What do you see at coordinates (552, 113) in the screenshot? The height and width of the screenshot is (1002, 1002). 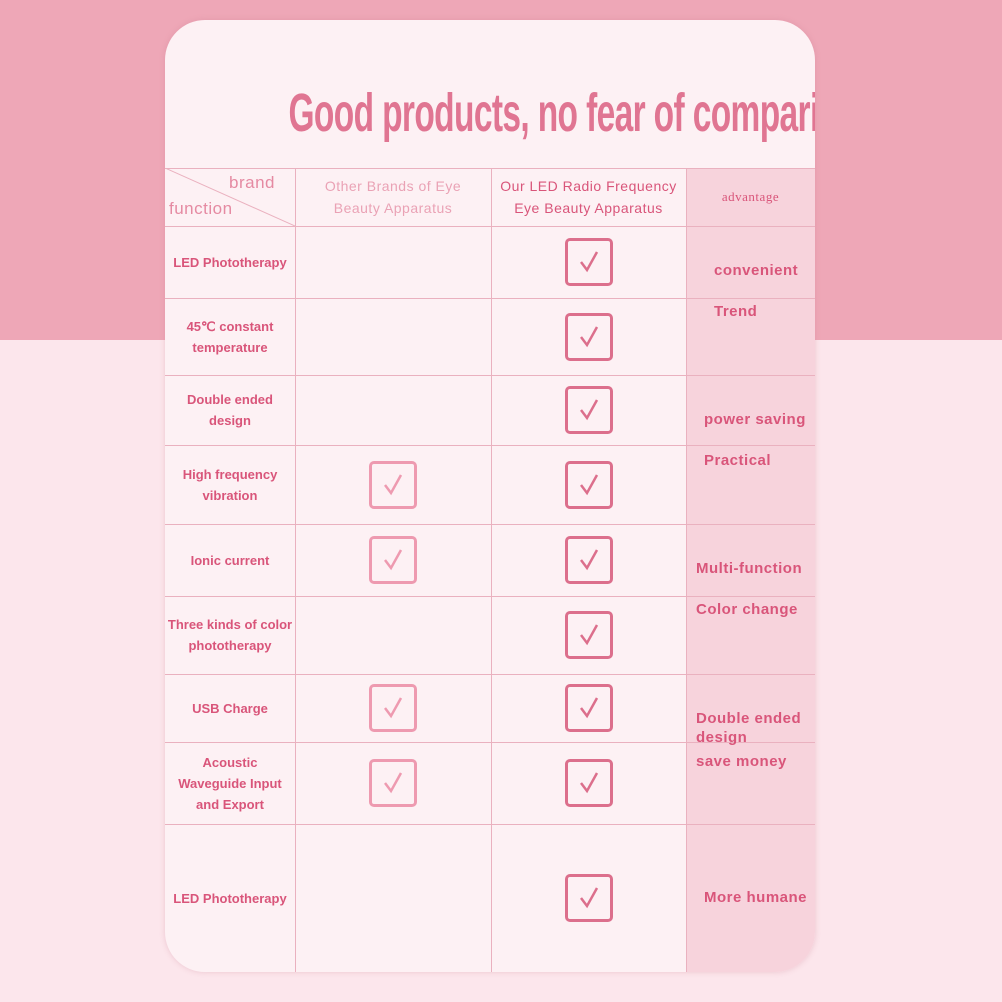 I see `title: Good products, no fear of comparison` at bounding box center [552, 113].